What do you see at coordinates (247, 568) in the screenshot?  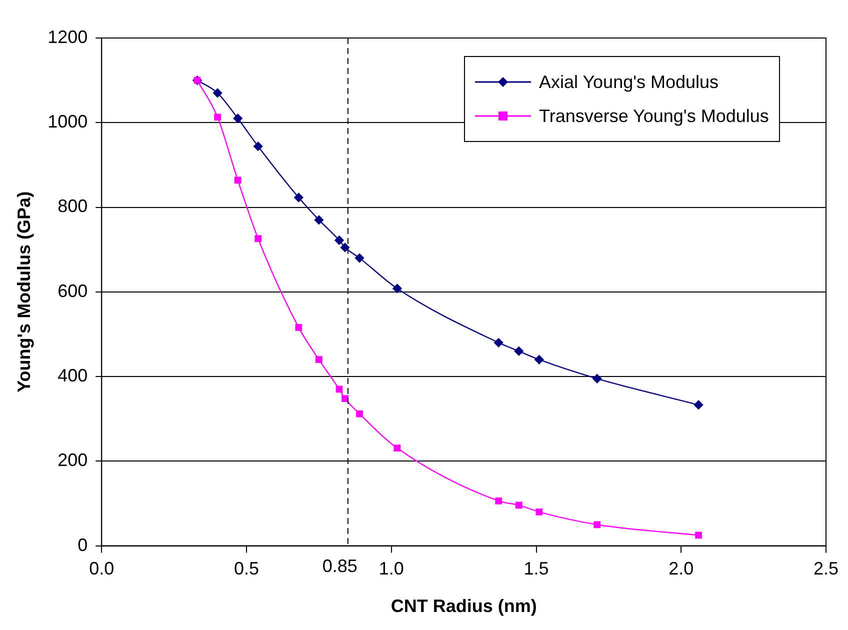 I see `x-tick-label: 0.5` at bounding box center [247, 568].